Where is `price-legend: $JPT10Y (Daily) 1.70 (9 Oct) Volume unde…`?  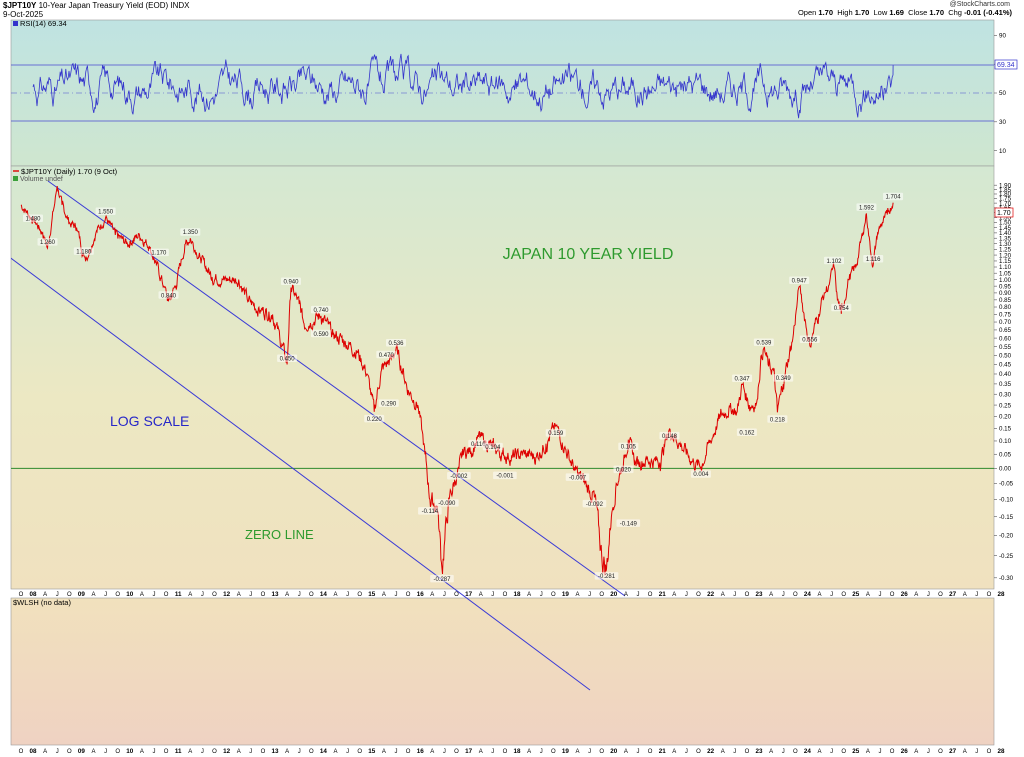
price-legend: $JPT10Y (Daily) 1.70 (9 Oct) Volume unde… is located at coordinates (65, 175).